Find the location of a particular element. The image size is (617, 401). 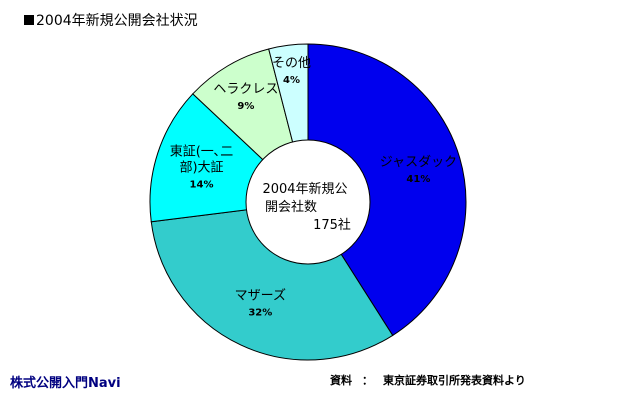

donut-hole is located at coordinates (308, 202).